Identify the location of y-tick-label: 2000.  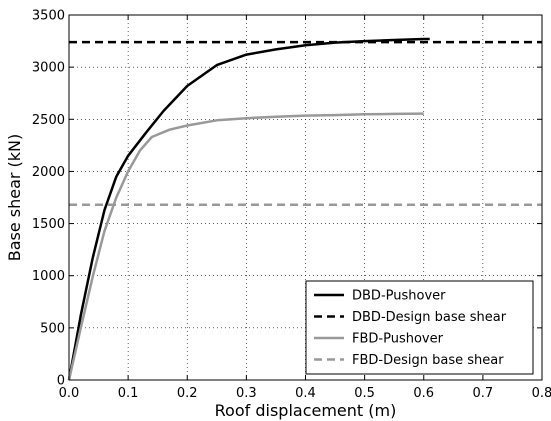
(48, 172).